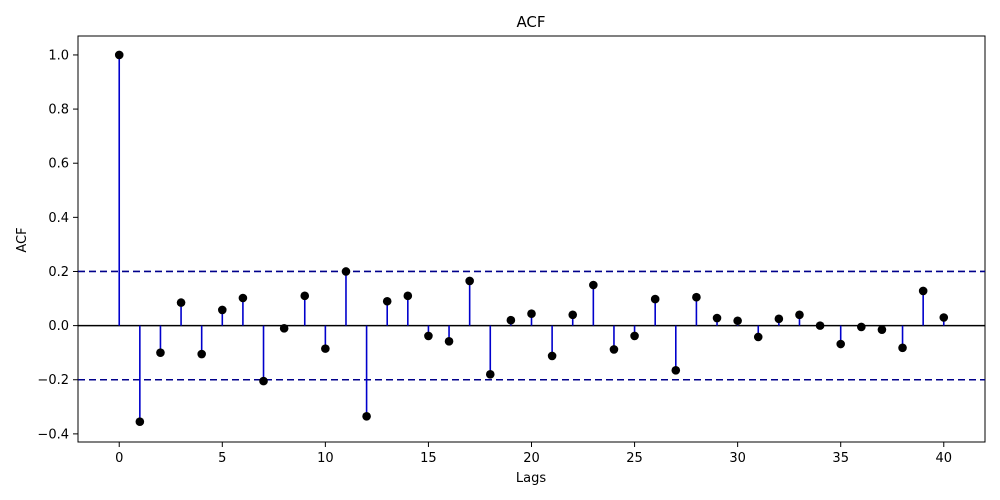  I want to click on y-tick-label: 0.8, so click(58, 110).